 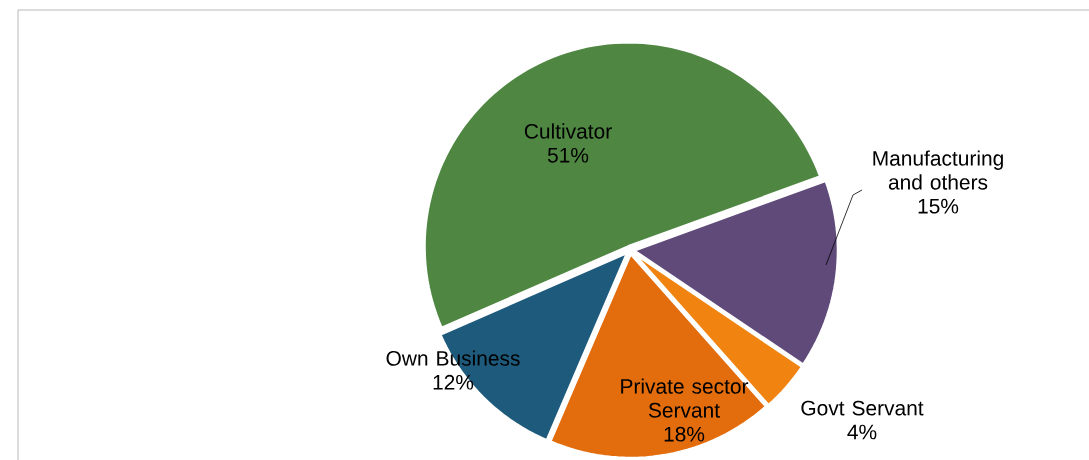 I want to click on data-label: 4%, so click(x=862, y=432).